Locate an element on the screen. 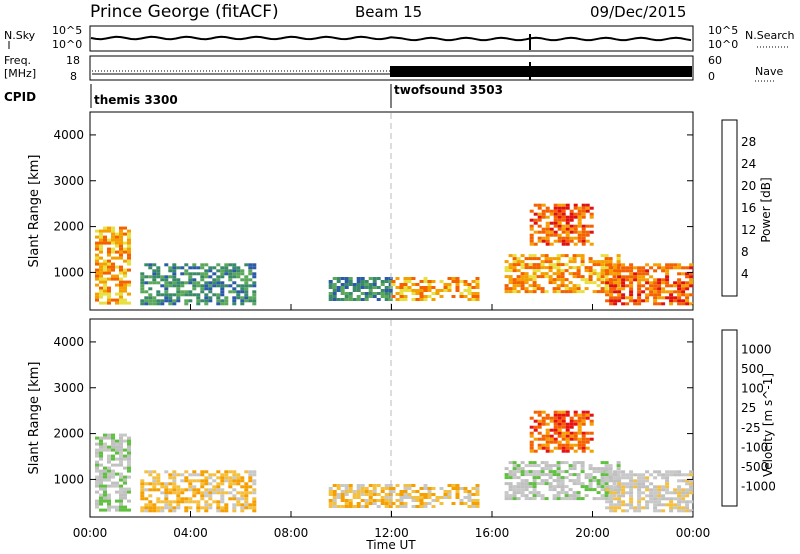 This screenshot has height=554, width=800. freq-panel-frame is located at coordinates (391, 68).